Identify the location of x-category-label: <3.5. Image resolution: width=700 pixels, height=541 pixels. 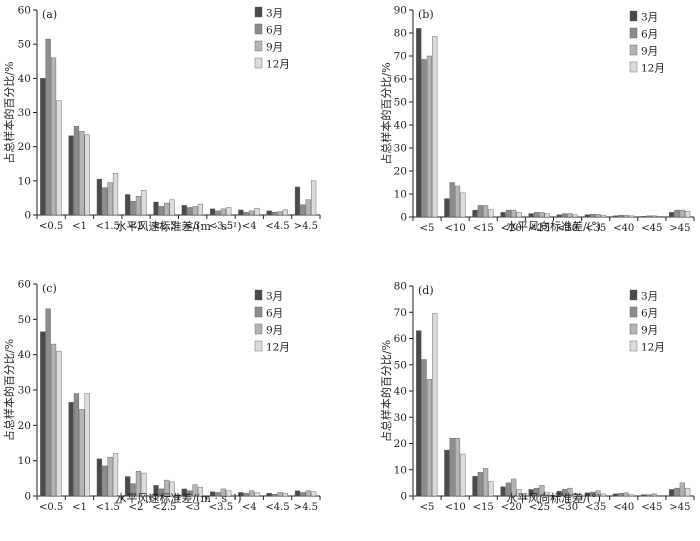
(221, 507).